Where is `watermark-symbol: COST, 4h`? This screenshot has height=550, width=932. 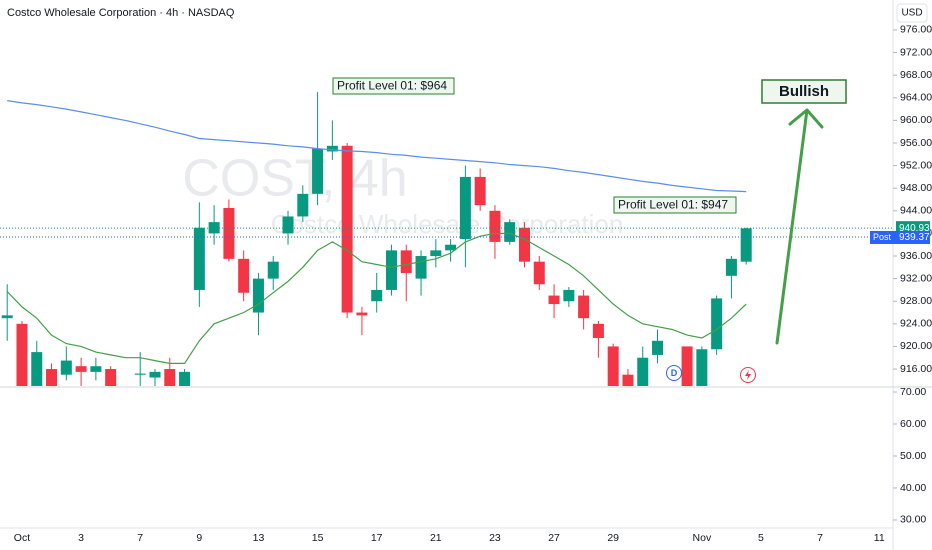 watermark-symbol: COST, 4h is located at coordinates (294, 179).